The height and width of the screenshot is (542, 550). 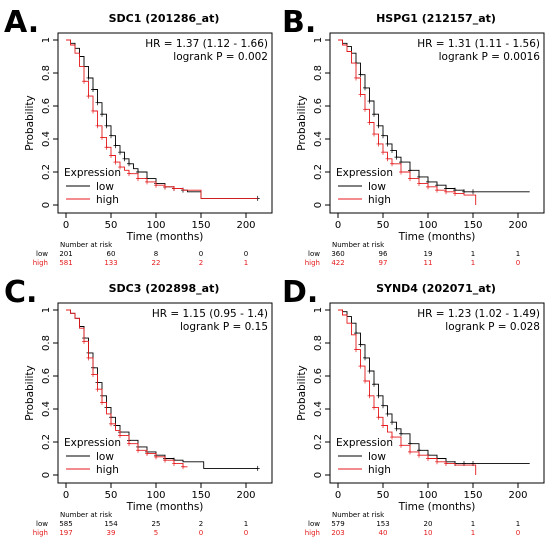 What do you see at coordinates (382, 524) in the screenshot?
I see `risk-value: 153` at bounding box center [382, 524].